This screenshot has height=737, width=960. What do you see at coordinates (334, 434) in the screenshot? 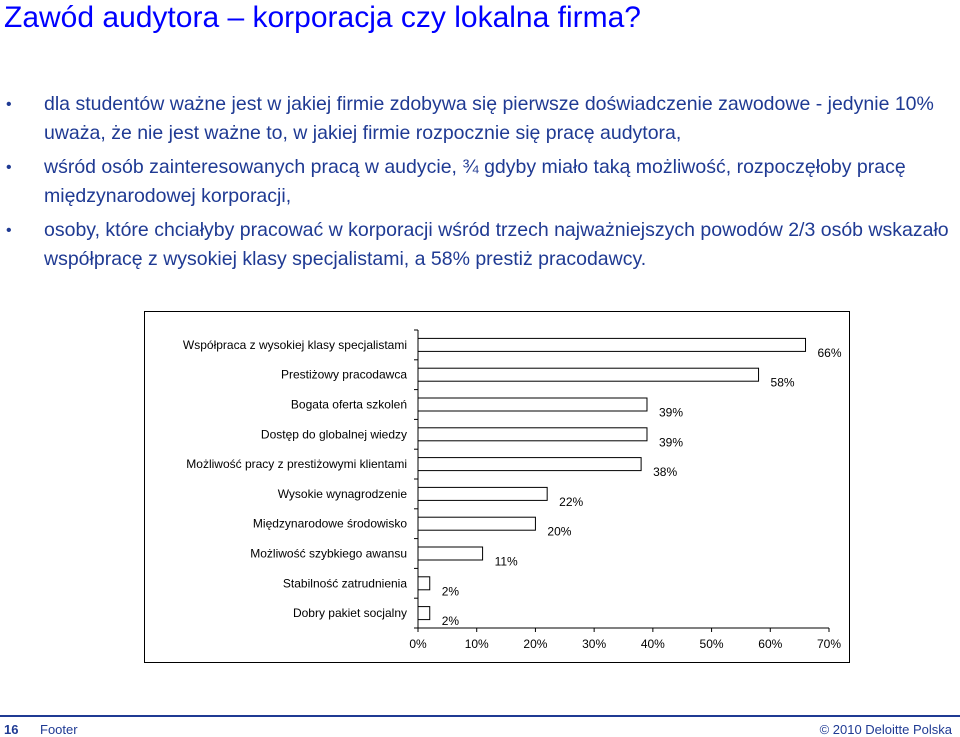
I see `category-label: Dostęp do globalnej wiedzy` at bounding box center [334, 434].